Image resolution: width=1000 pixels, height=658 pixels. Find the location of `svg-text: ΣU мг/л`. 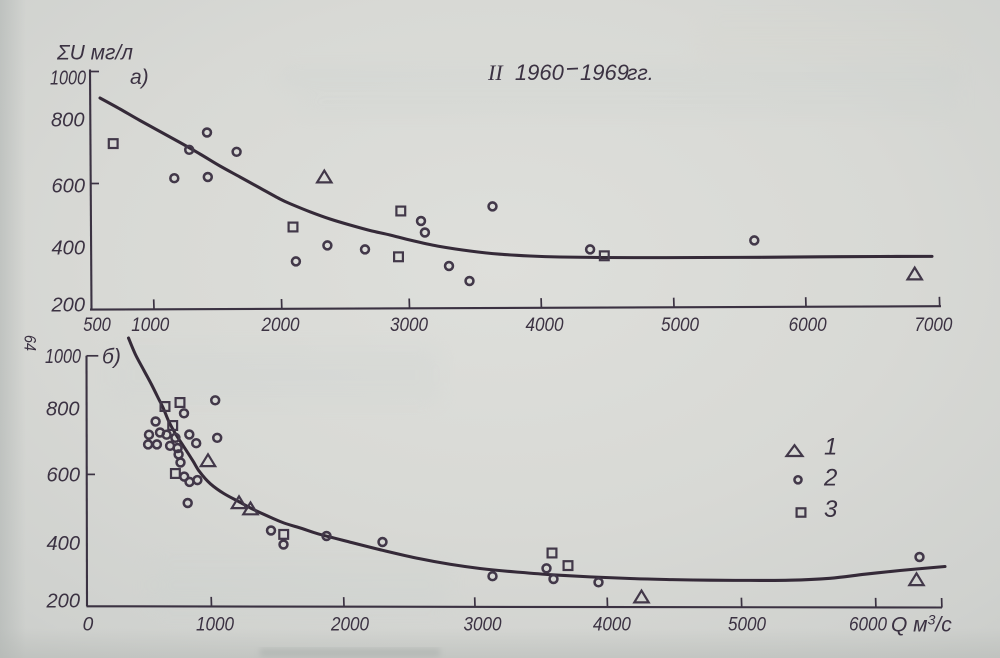

svg-text: ΣU мг/л is located at coordinates (94, 53).